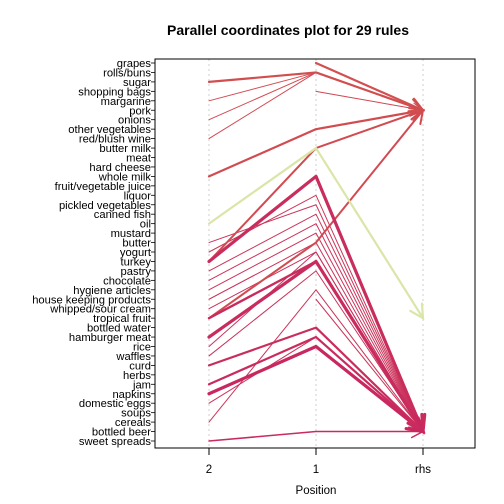 This screenshot has width=504, height=504. What do you see at coordinates (125, 177) in the screenshot?
I see `item-label: whole milk` at bounding box center [125, 177].